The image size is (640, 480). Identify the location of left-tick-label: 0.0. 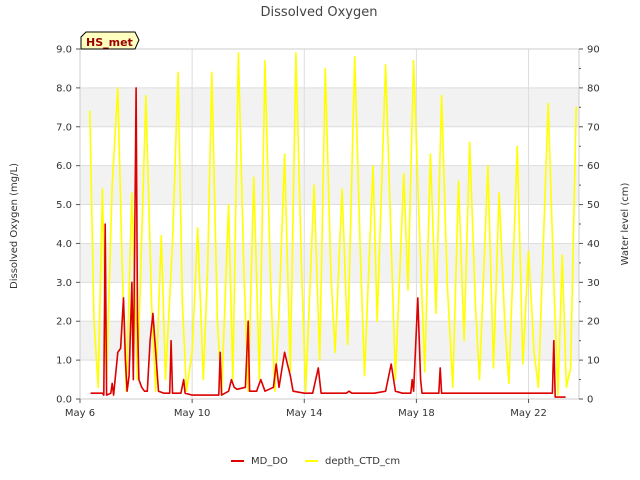
(64, 400).